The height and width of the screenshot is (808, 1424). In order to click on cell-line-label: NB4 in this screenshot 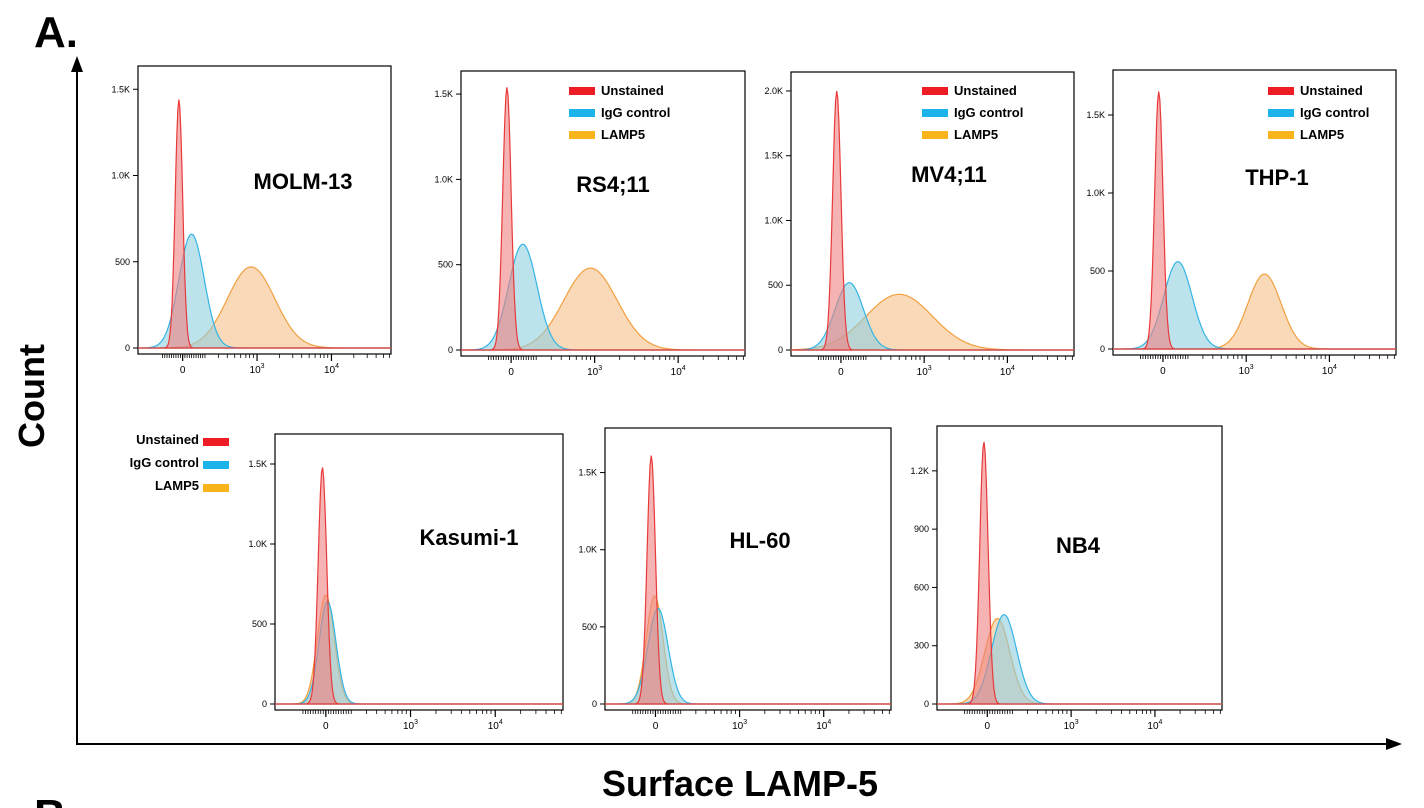, I will do `click(1078, 545)`.